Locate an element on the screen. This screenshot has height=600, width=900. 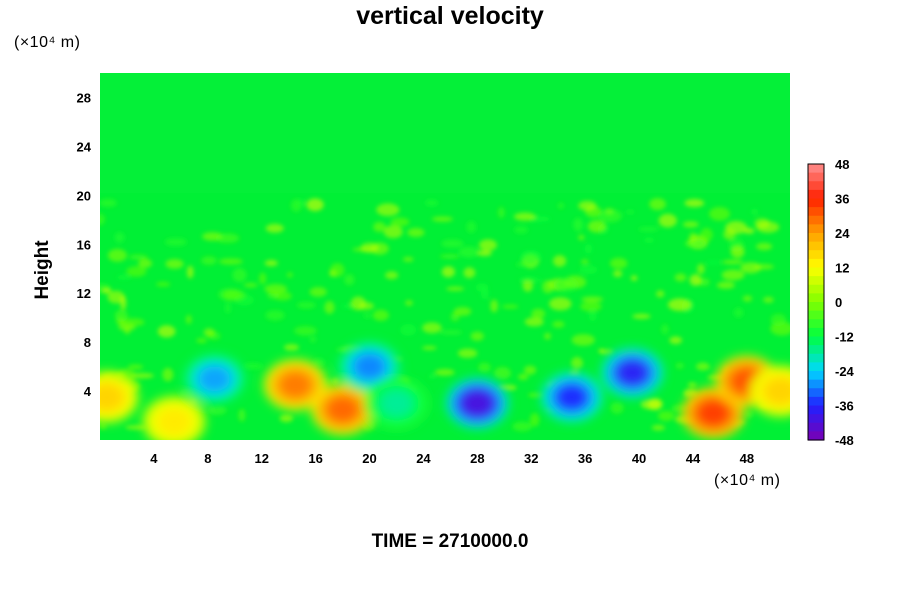
y-tick-label: 8 is located at coordinates (87, 342).